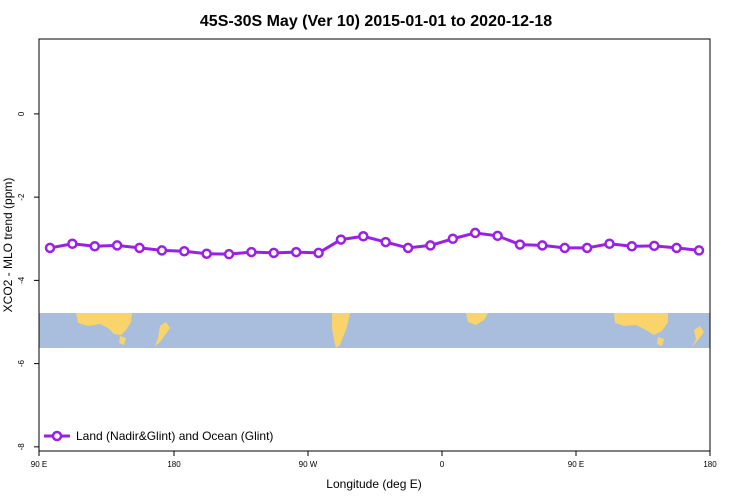 The width and height of the screenshot is (750, 500). Describe the element at coordinates (21, 197) in the screenshot. I see `y-tick-label: -2` at that location.